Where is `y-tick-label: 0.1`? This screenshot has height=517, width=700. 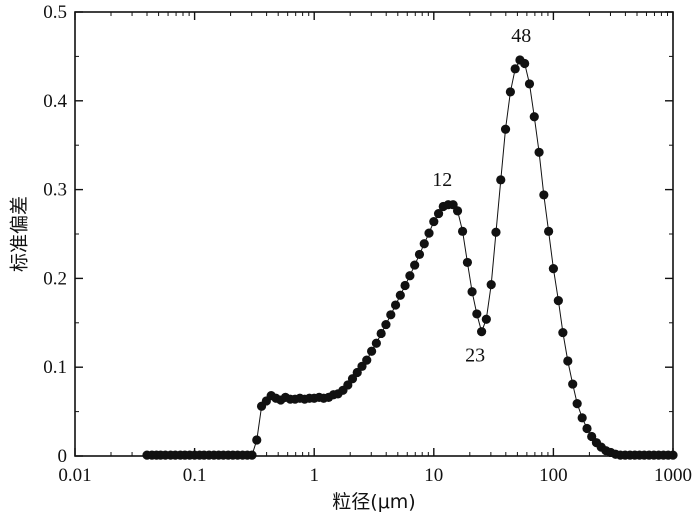
y-tick-label: 0.1 is located at coordinates (55, 367).